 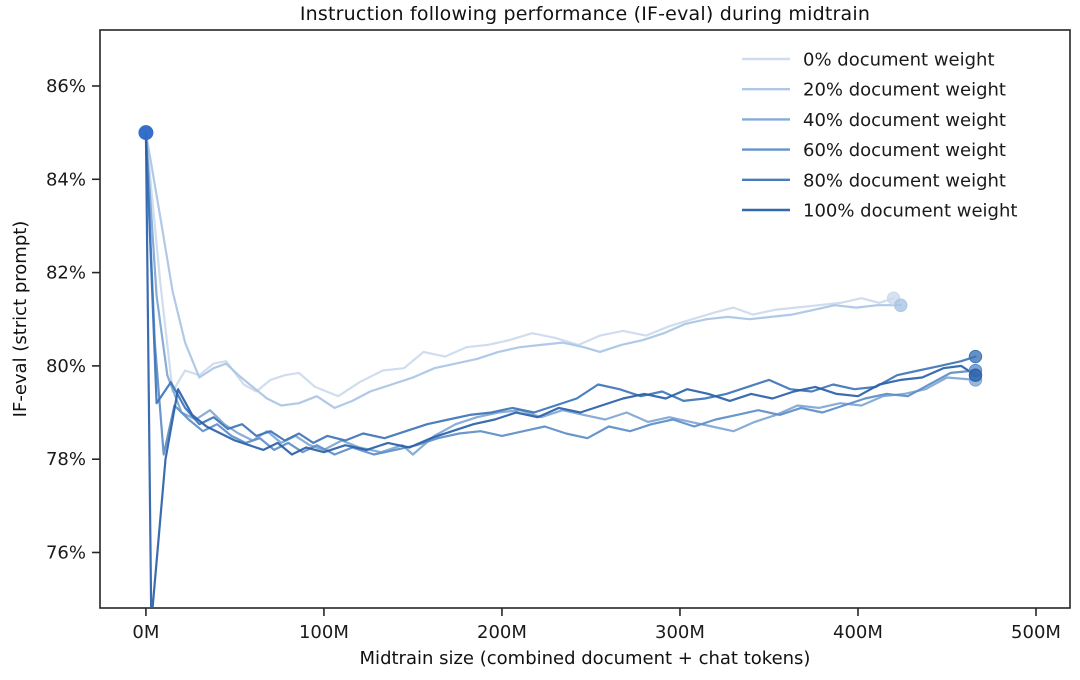 I want to click on x-tick-label: 400M, so click(x=858, y=632).